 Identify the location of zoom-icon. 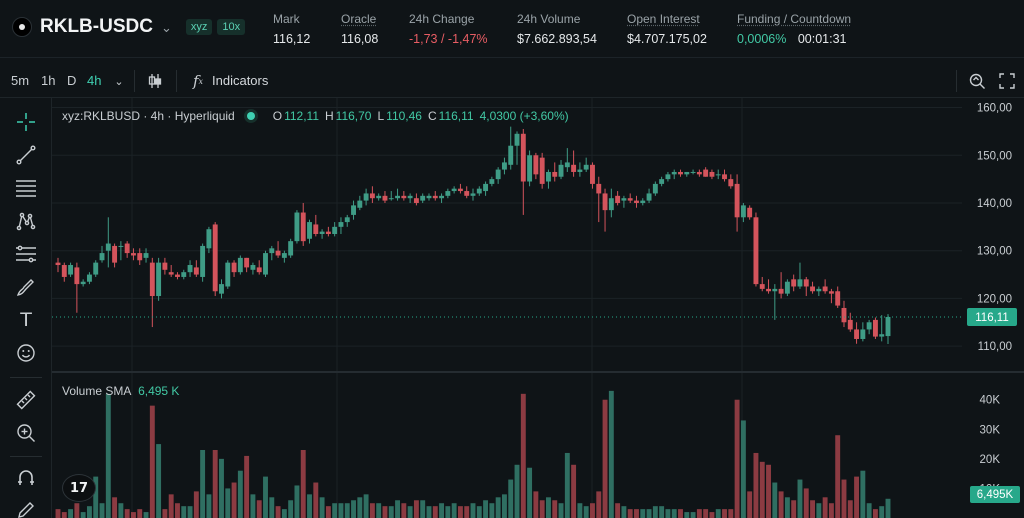
(977, 81).